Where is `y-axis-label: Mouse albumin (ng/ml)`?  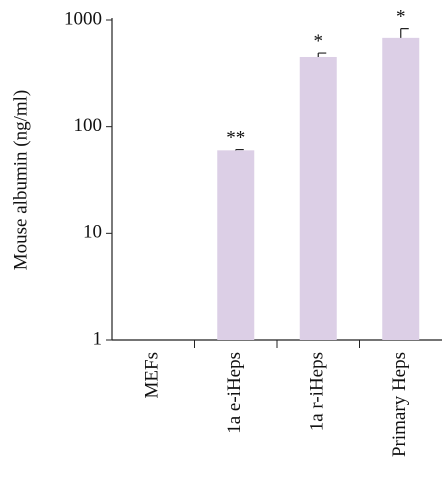 y-axis-label: Mouse albumin (ng/ml) is located at coordinates (20, 180).